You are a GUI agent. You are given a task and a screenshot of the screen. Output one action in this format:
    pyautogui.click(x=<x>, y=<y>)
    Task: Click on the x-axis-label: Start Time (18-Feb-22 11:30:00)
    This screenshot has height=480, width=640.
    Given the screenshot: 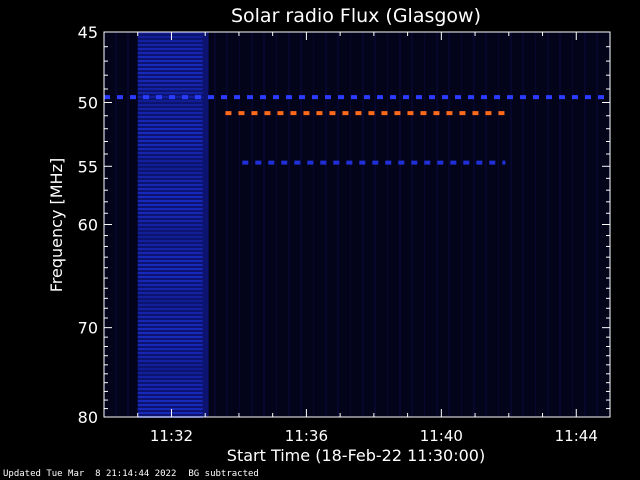 What is the action you would take?
    pyautogui.click(x=356, y=455)
    